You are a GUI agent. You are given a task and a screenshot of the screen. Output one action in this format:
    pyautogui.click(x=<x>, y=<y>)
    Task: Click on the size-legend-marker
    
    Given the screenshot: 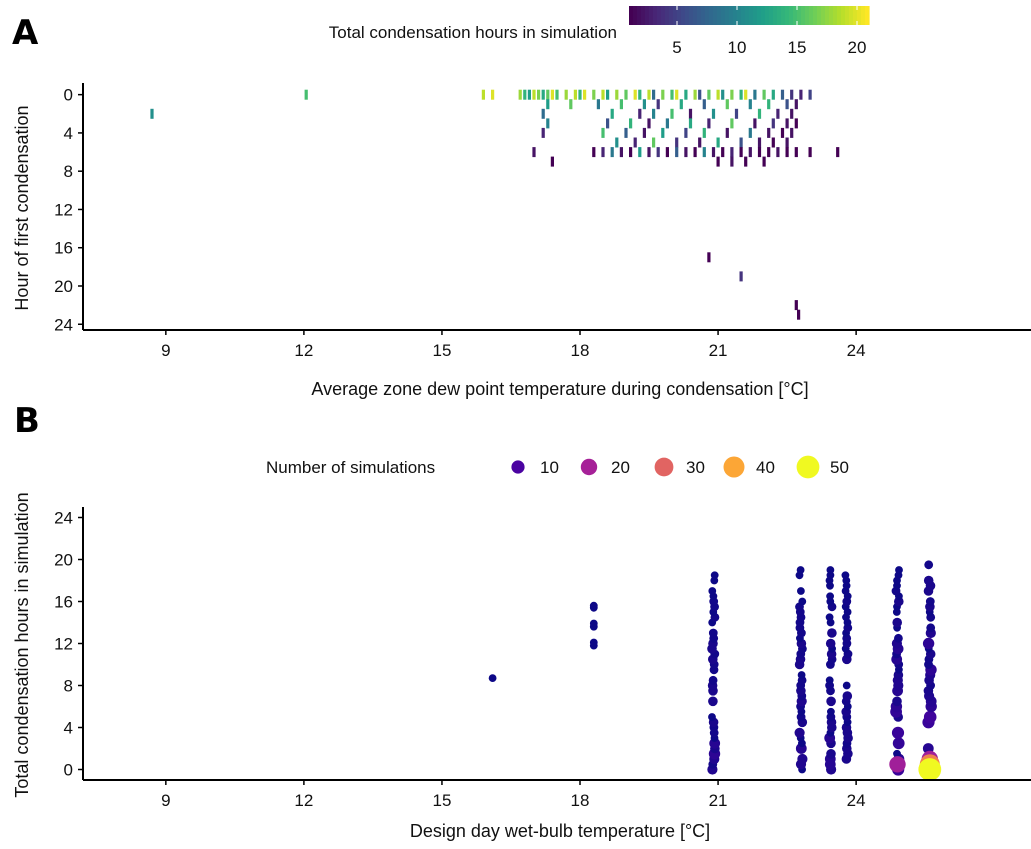 What is the action you would take?
    pyautogui.click(x=808, y=467)
    